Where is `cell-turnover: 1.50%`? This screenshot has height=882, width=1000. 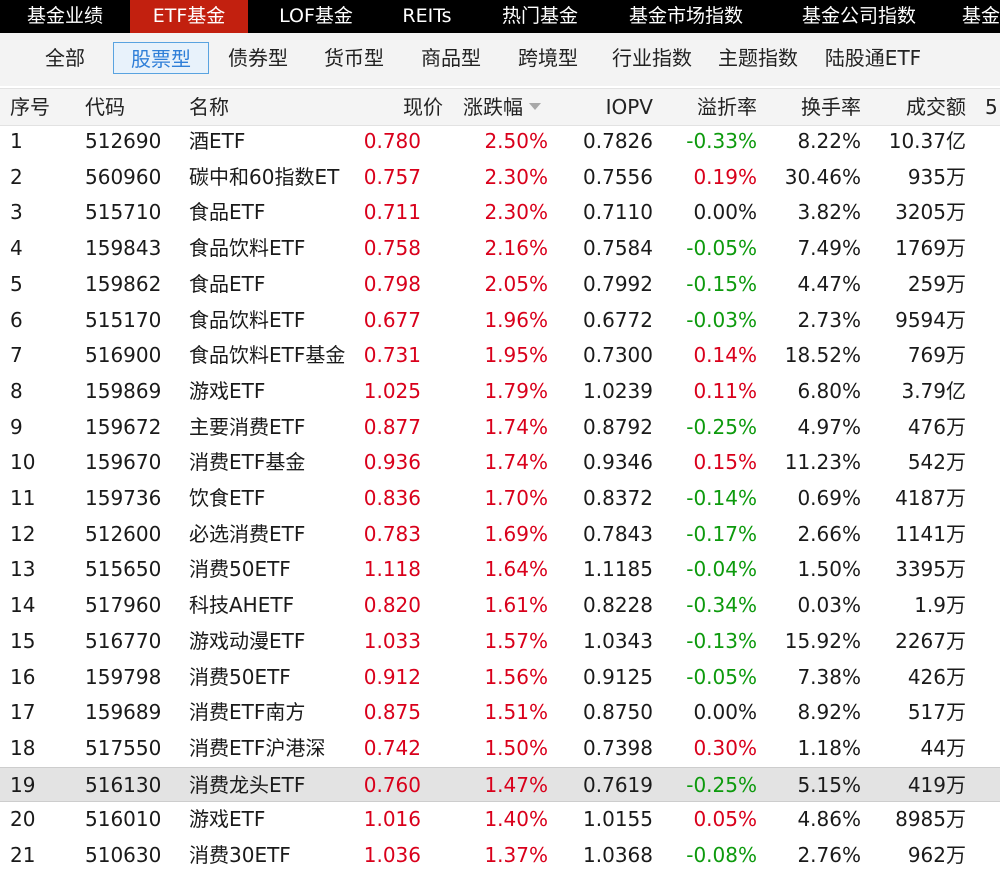 cell-turnover: 1.50% is located at coordinates (829, 569).